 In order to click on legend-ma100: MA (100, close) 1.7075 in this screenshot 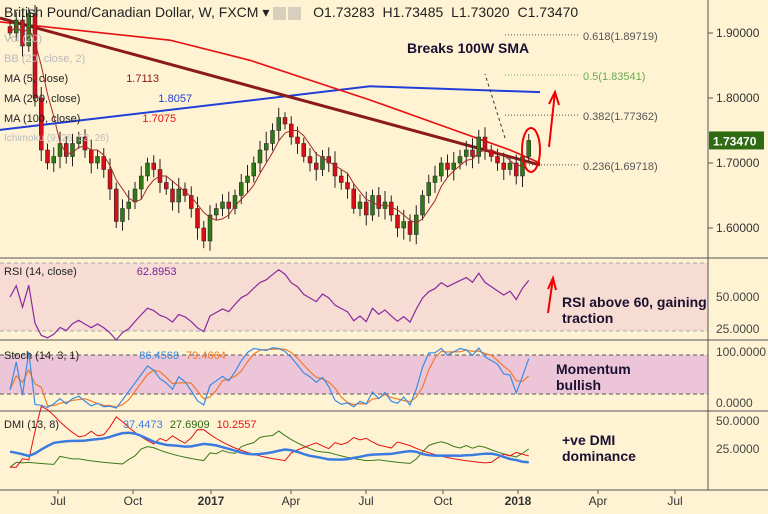, I will do `click(90, 119)`.